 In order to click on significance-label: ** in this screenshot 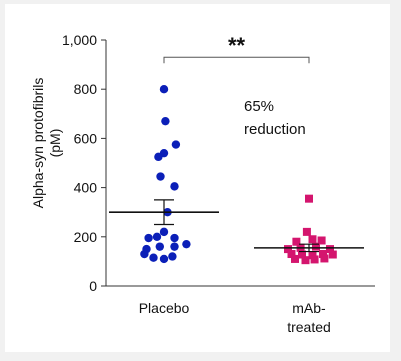, I will do `click(237, 45)`.